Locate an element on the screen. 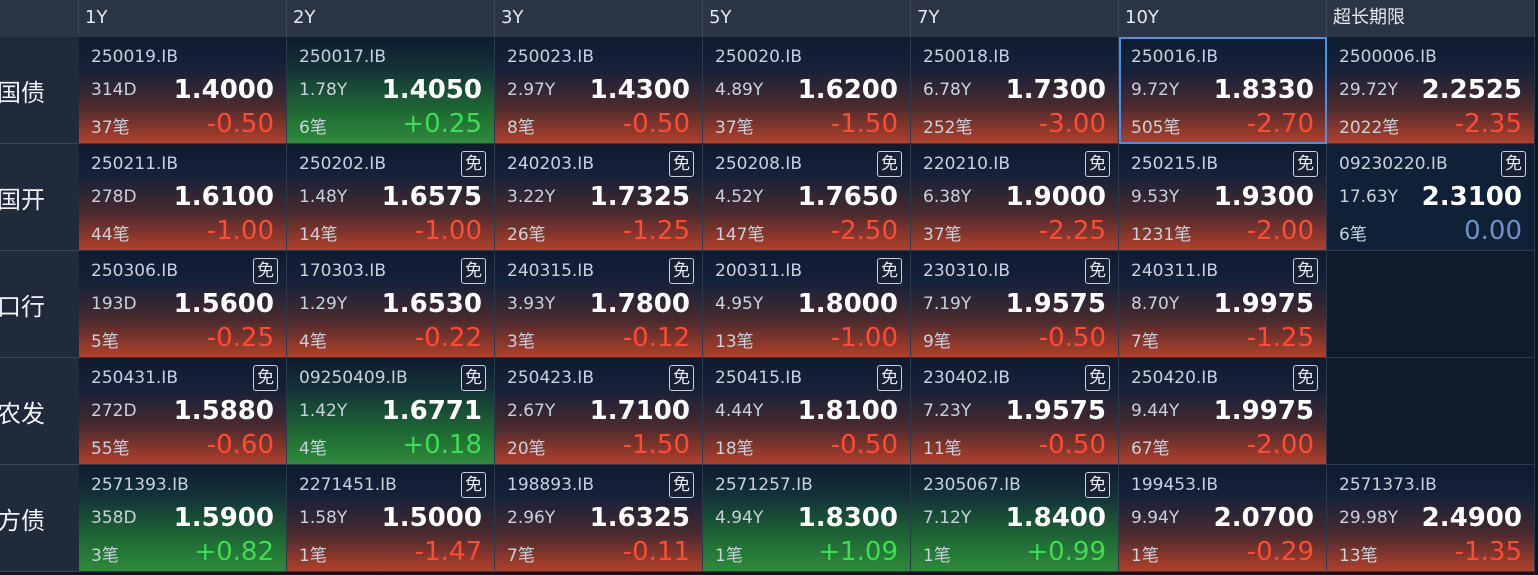 The width and height of the screenshot is (1538, 575). yield: 1.8330 is located at coordinates (1263, 90).